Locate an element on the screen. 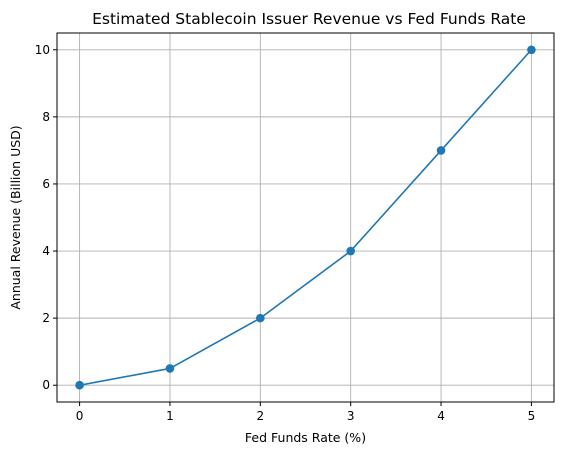 The image size is (562, 455). x-axis-label: Fed Funds Rate (%) is located at coordinates (305, 437).